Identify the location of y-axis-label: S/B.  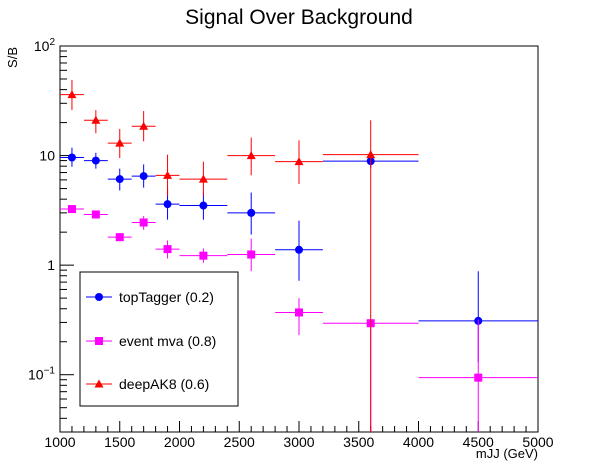
(12, 57).